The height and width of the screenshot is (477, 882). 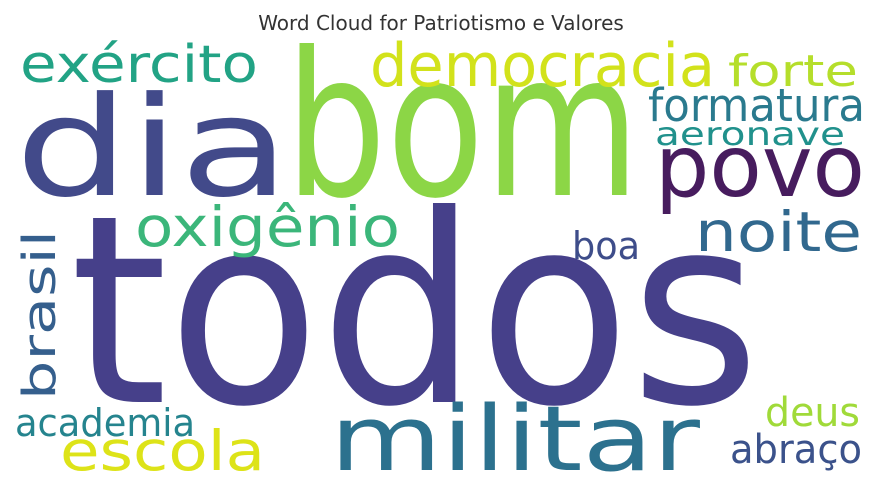 I want to click on word: formatura, so click(x=756, y=105).